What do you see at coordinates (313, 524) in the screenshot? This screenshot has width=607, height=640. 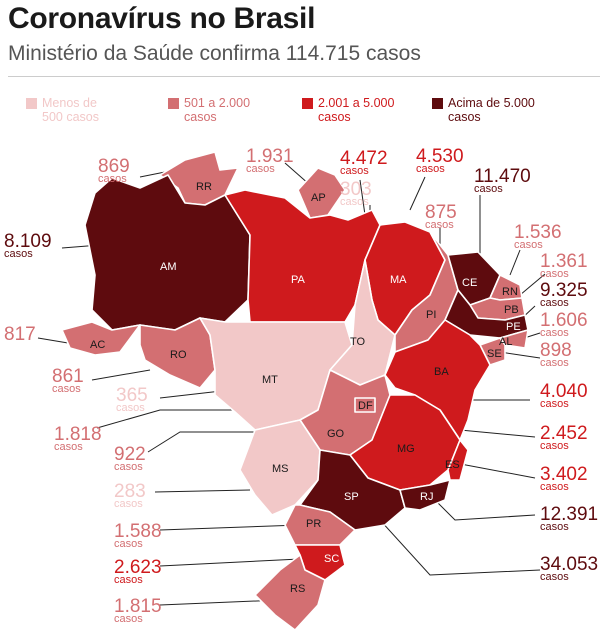 I see `state-abbr-pr: PR` at bounding box center [313, 524].